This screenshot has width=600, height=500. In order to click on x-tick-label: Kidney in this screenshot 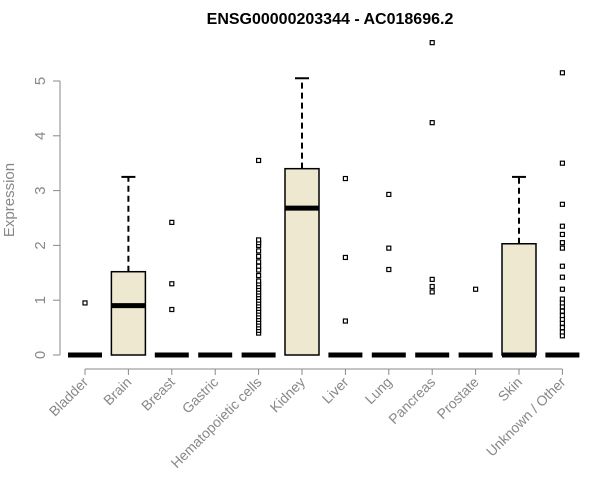, I will do `click(288, 395)`.